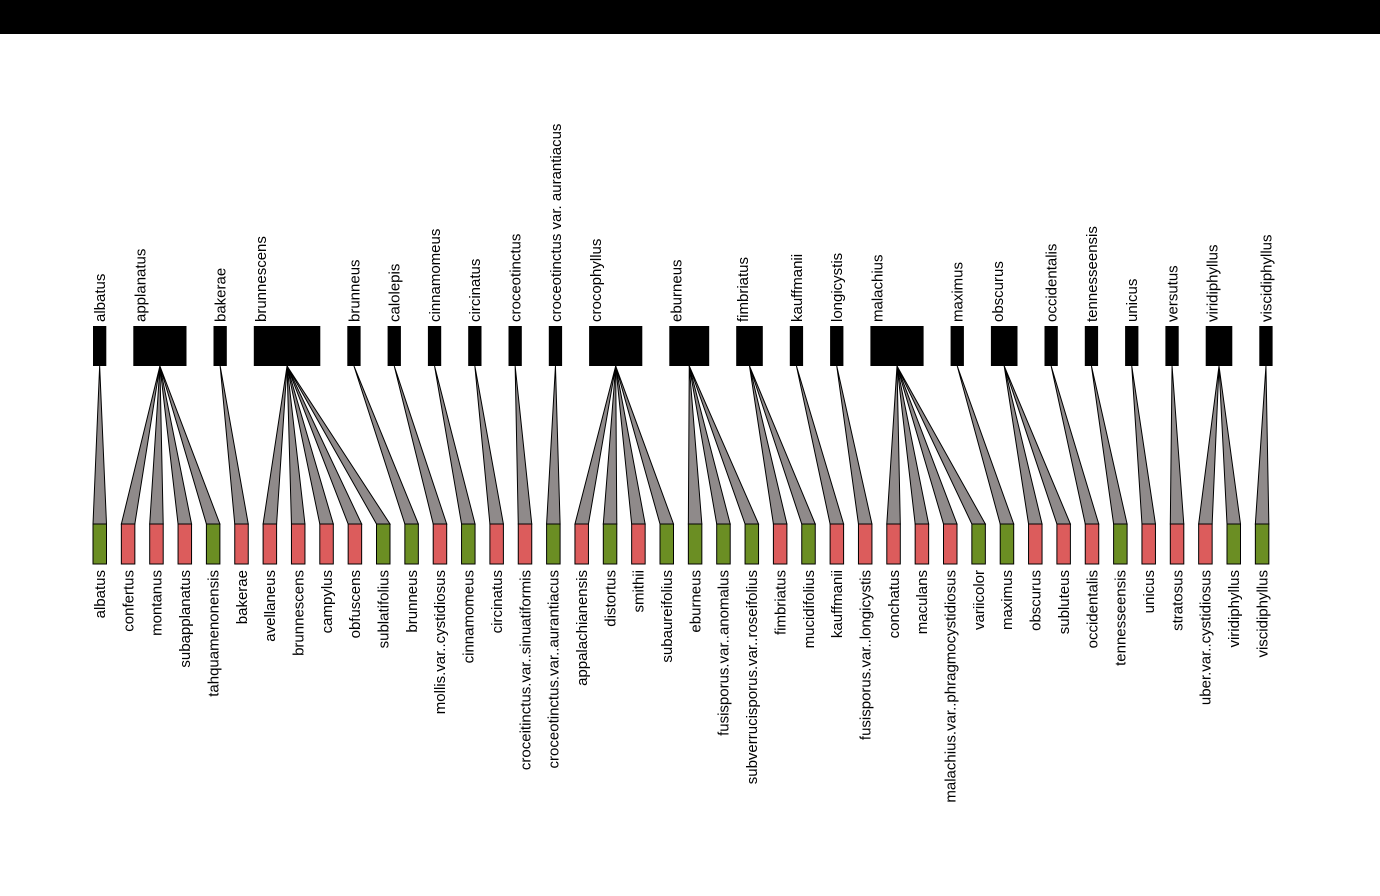 The image size is (1380, 896). Describe the element at coordinates (979, 600) in the screenshot. I see `bottom-node-label: variicolor` at that location.